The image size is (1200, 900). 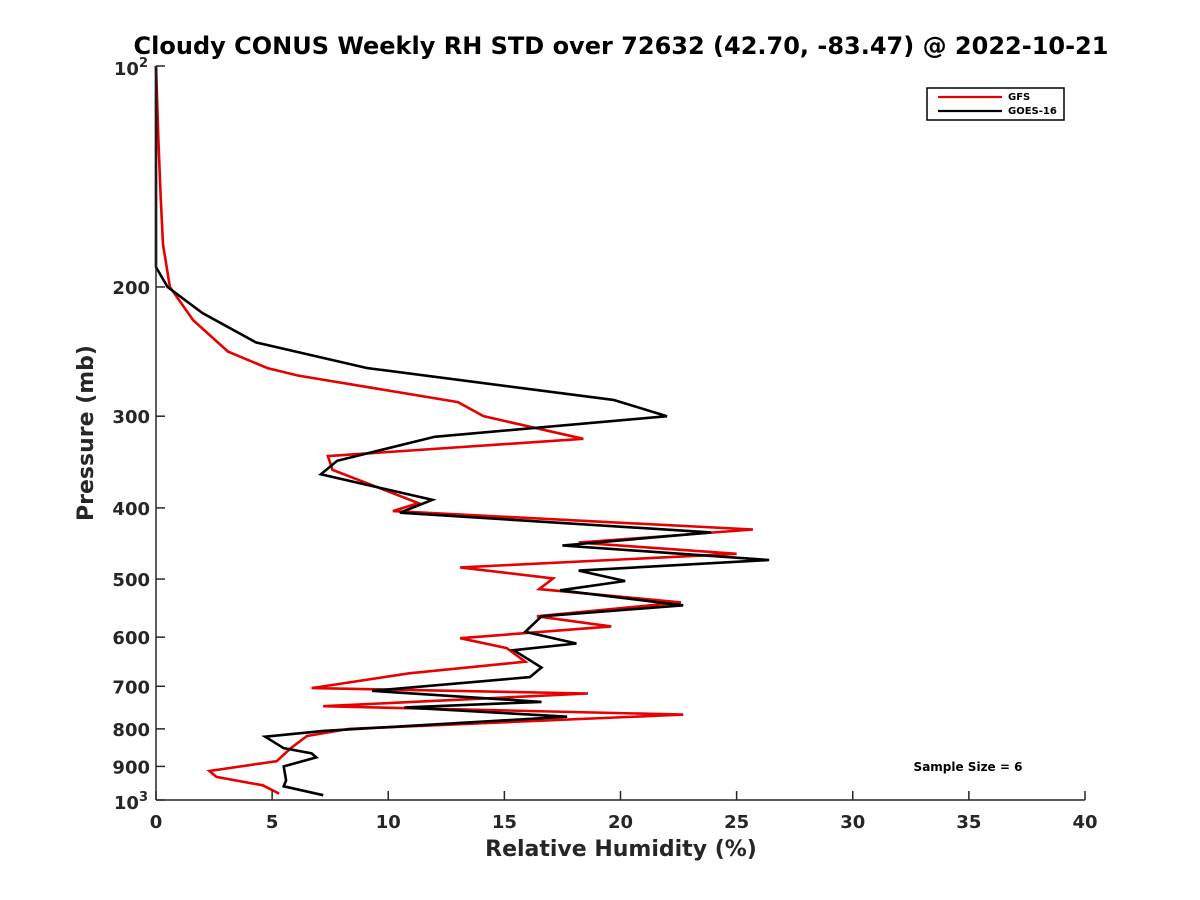 I want to click on x-axis-label: Relative Humidity (%), so click(x=621, y=849).